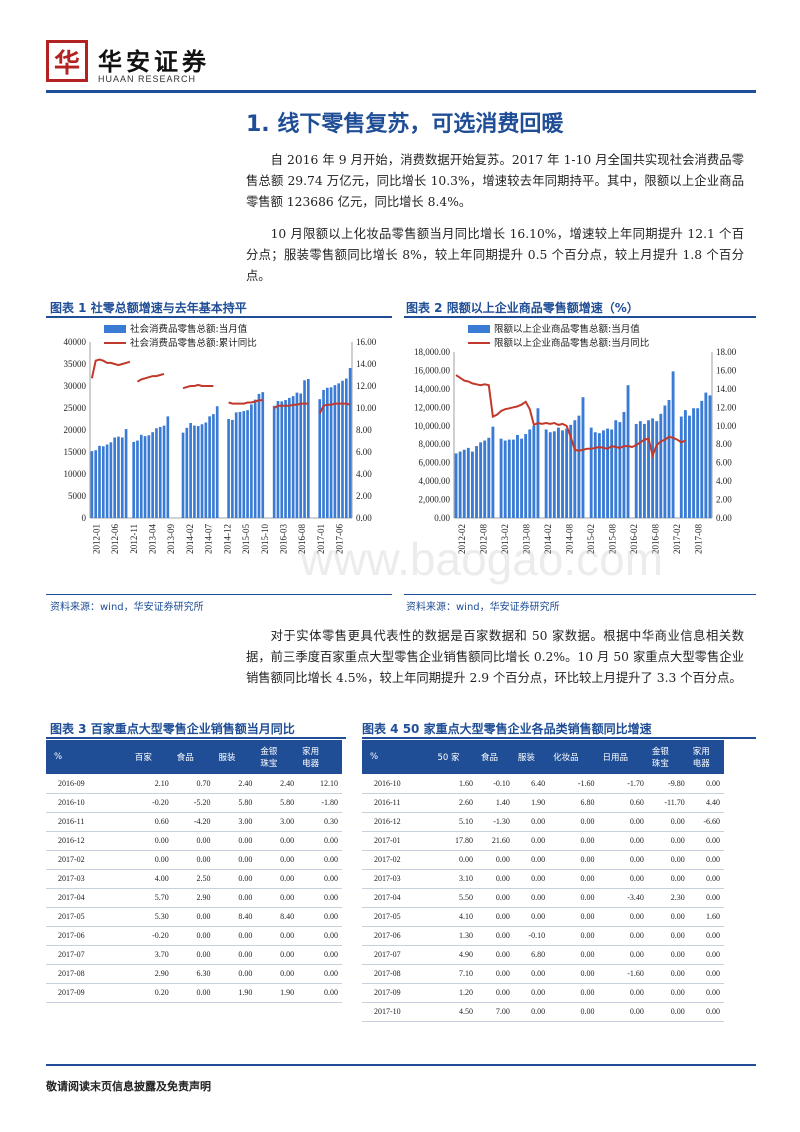 The width and height of the screenshot is (800, 1132). What do you see at coordinates (88, 757) in the screenshot?
I see `table-header-cell: %` at bounding box center [88, 757].